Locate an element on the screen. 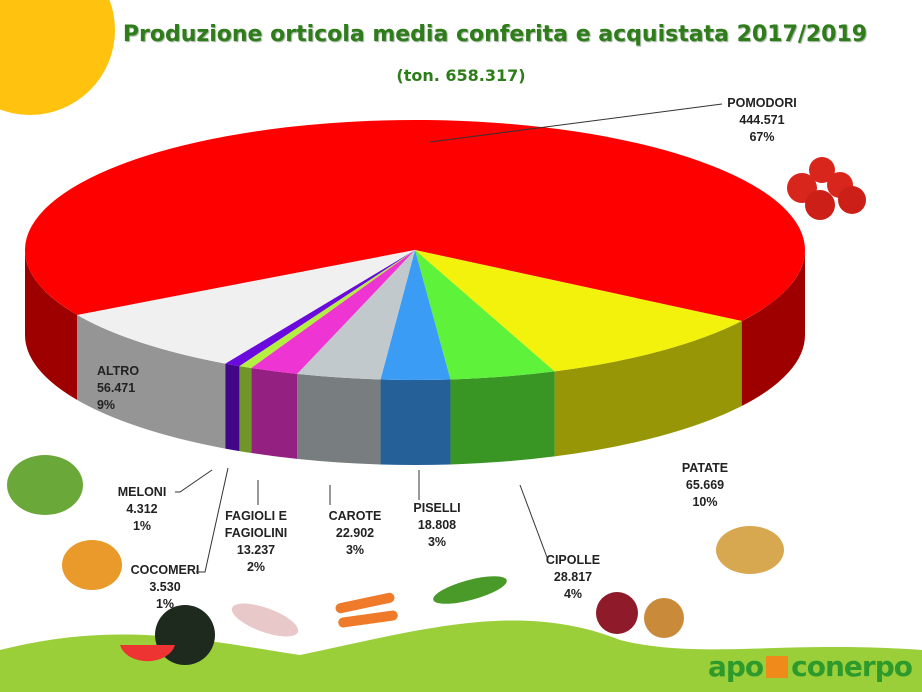  beans-decoration is located at coordinates (265, 620).